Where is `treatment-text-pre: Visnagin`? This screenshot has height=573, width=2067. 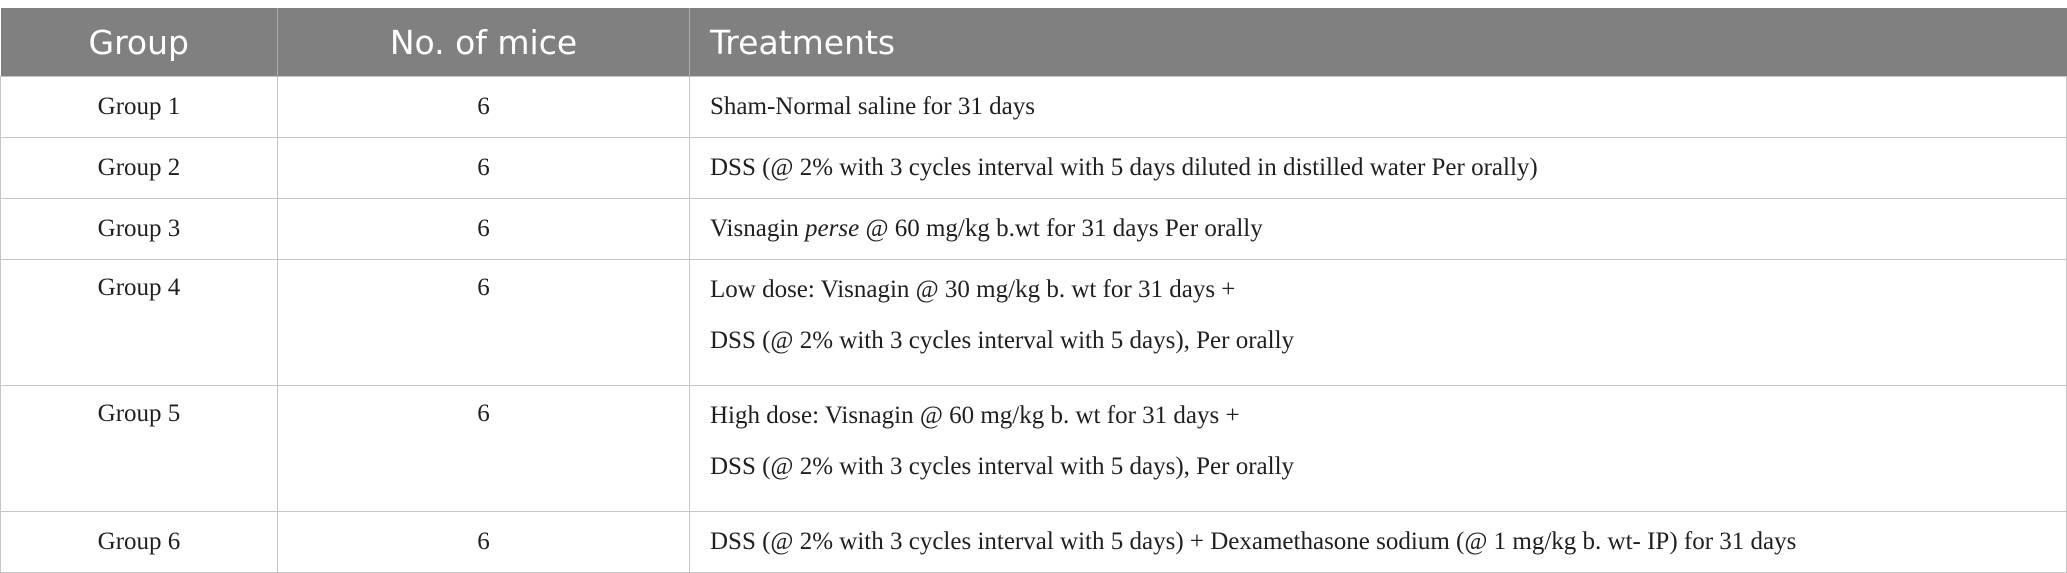
treatment-text-pre: Visnagin is located at coordinates (758, 228).